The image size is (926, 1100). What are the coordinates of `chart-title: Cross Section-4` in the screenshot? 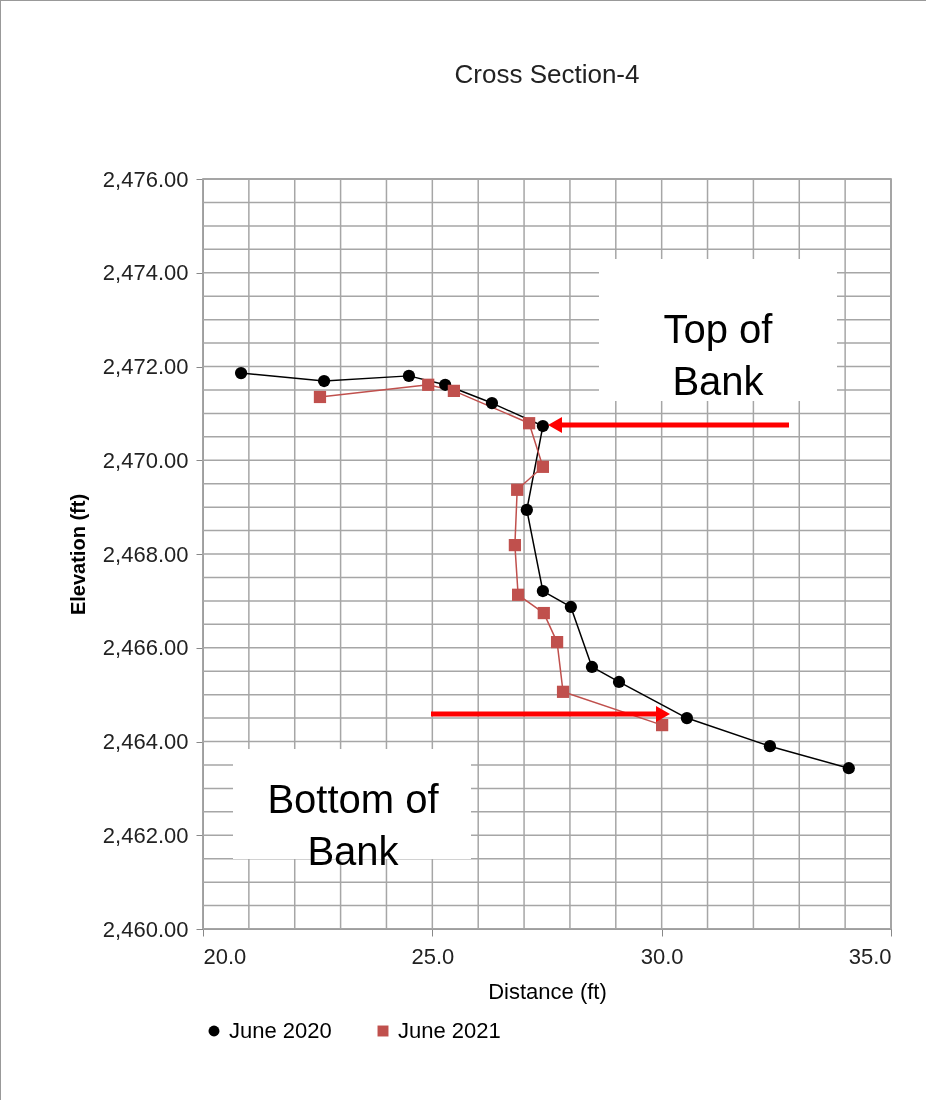 It's located at (547, 74).